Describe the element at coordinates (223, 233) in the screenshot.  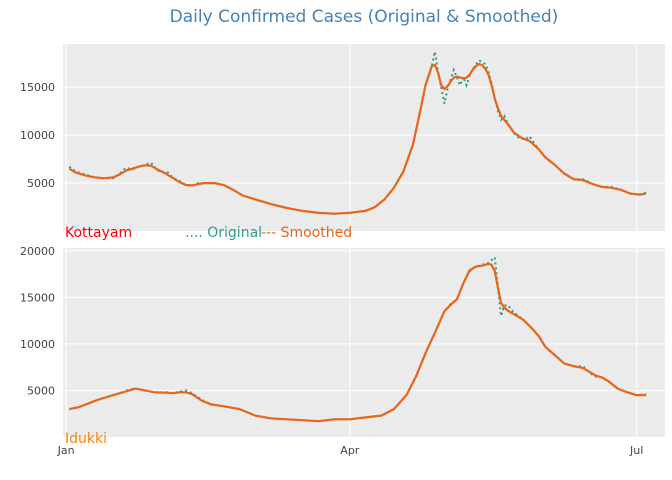
I see `legend-item-original: .... Original` at that location.